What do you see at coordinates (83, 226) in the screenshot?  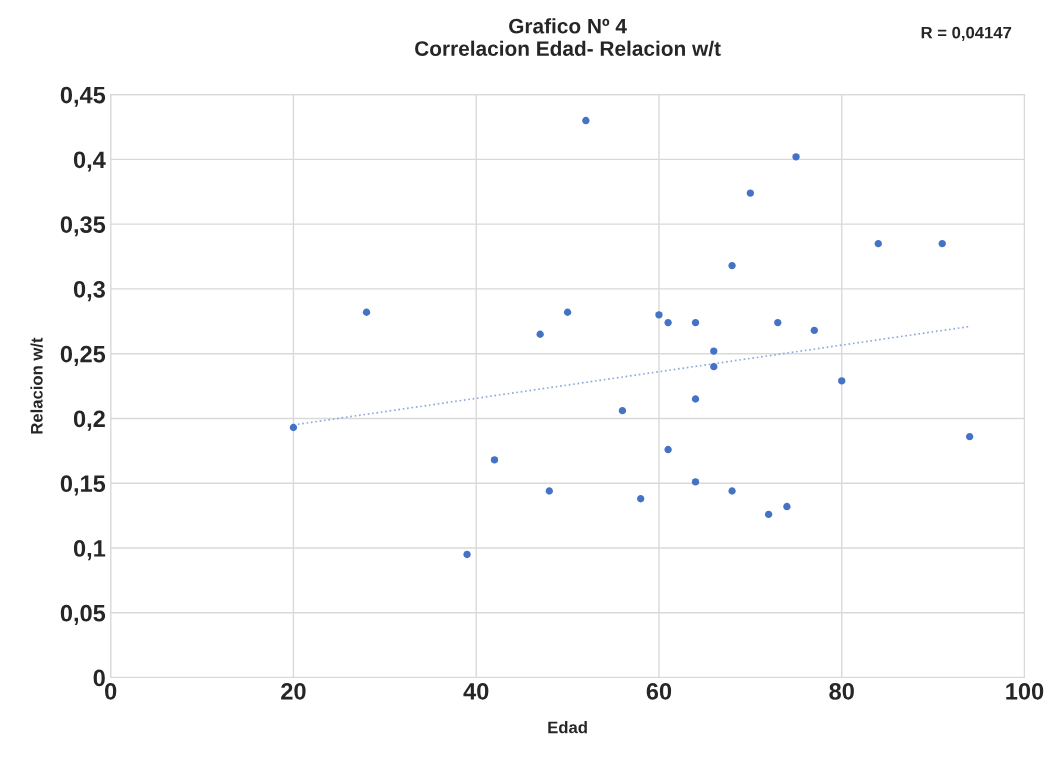 I see `y-tick-label: 0,35` at bounding box center [83, 226].